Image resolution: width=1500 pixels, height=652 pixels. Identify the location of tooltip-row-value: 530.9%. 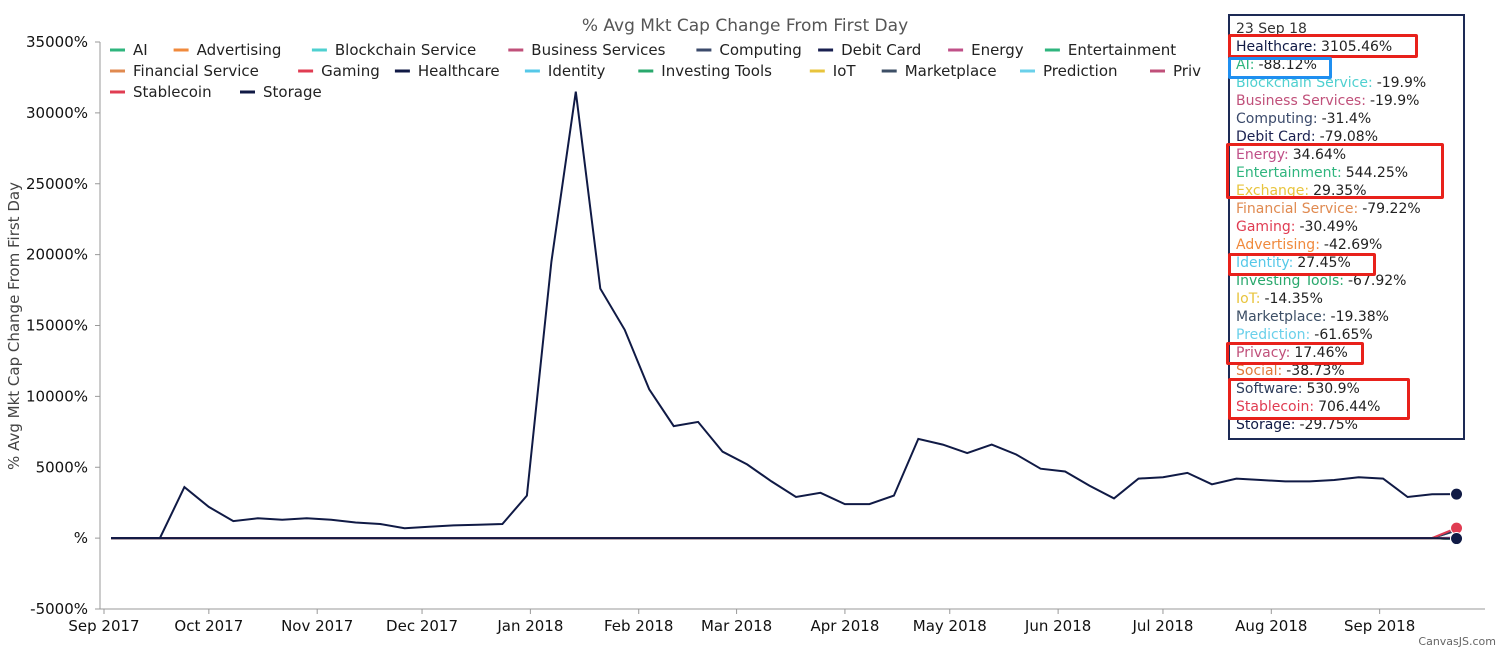
(1333, 389).